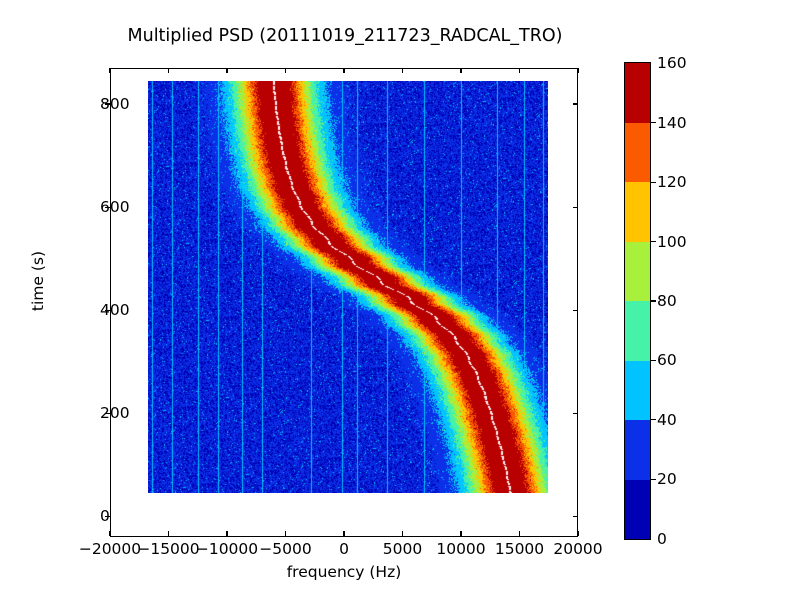 The height and width of the screenshot is (600, 800). What do you see at coordinates (461, 549) in the screenshot?
I see `x-tick-label: 10000` at bounding box center [461, 549].